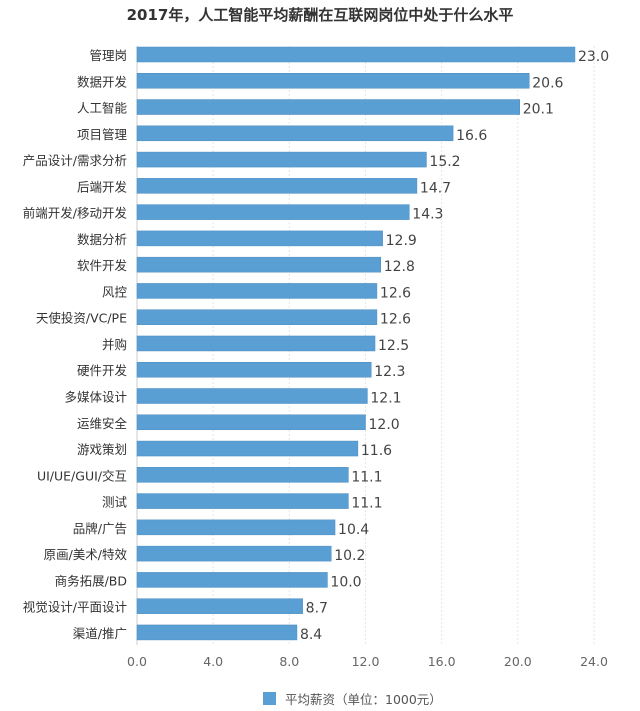 This screenshot has width=640, height=711. What do you see at coordinates (108, 55) in the screenshot?
I see `category-label: 管理岗` at bounding box center [108, 55].